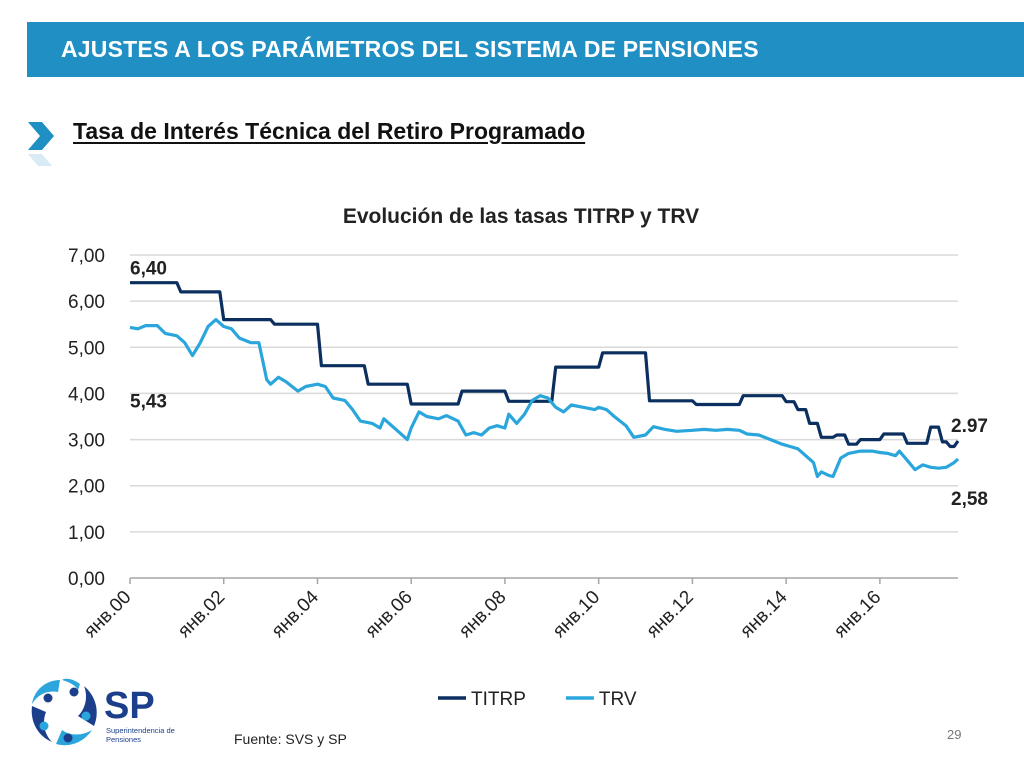 Image resolution: width=1024 pixels, height=768 pixels. Describe the element at coordinates (86, 302) in the screenshot. I see `y-tick-label: 6,00` at that location.